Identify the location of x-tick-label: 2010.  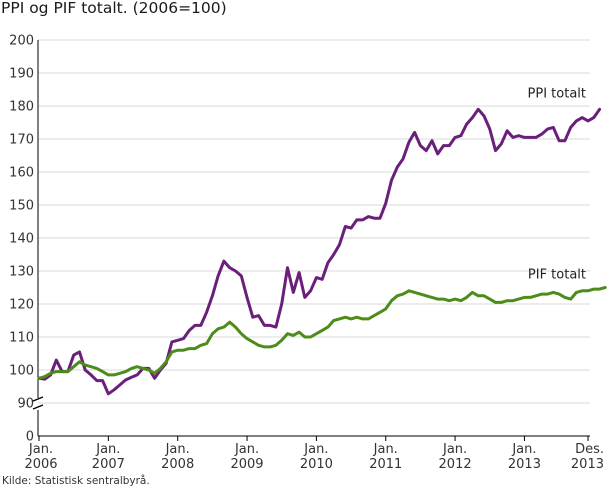
(316, 464).